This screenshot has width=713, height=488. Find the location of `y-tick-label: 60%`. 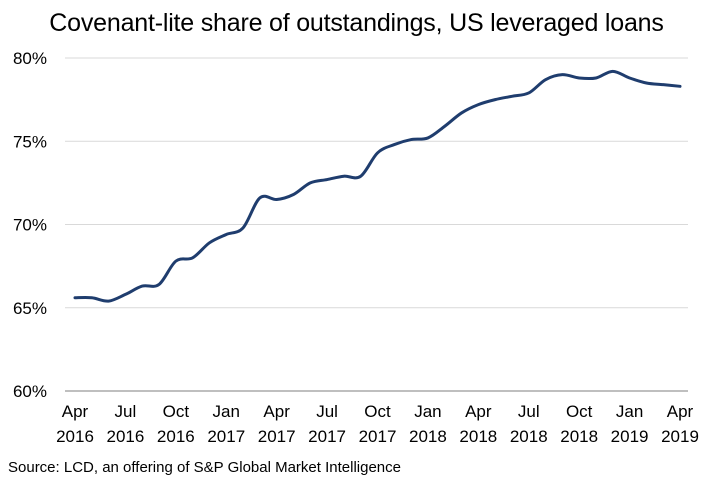

y-tick-label: 60% is located at coordinates (30, 391).